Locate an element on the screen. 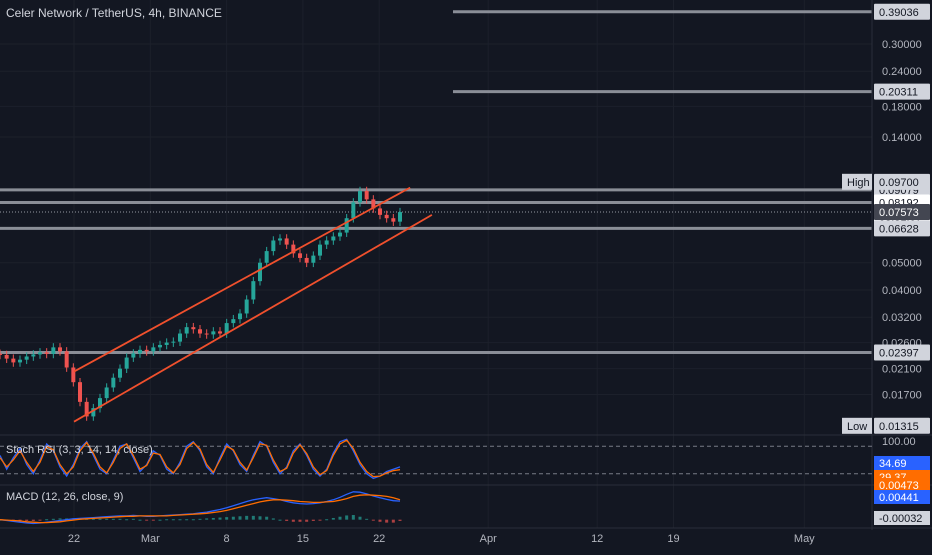  stoch-line-D is located at coordinates (200, 458).